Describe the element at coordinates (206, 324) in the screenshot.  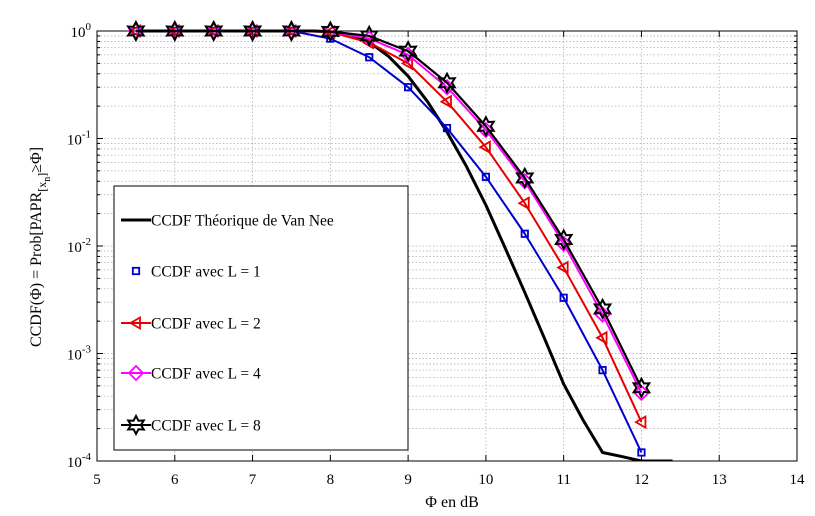
I see `legend-label: CCDF avec L = 2` at that location.